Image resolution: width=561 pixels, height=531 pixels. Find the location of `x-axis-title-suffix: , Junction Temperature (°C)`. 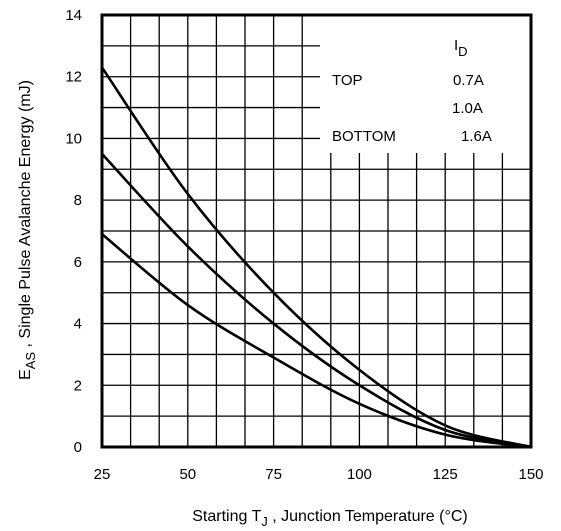

x-axis-title-suffix: , Junction Temperature (°C) is located at coordinates (368, 516).